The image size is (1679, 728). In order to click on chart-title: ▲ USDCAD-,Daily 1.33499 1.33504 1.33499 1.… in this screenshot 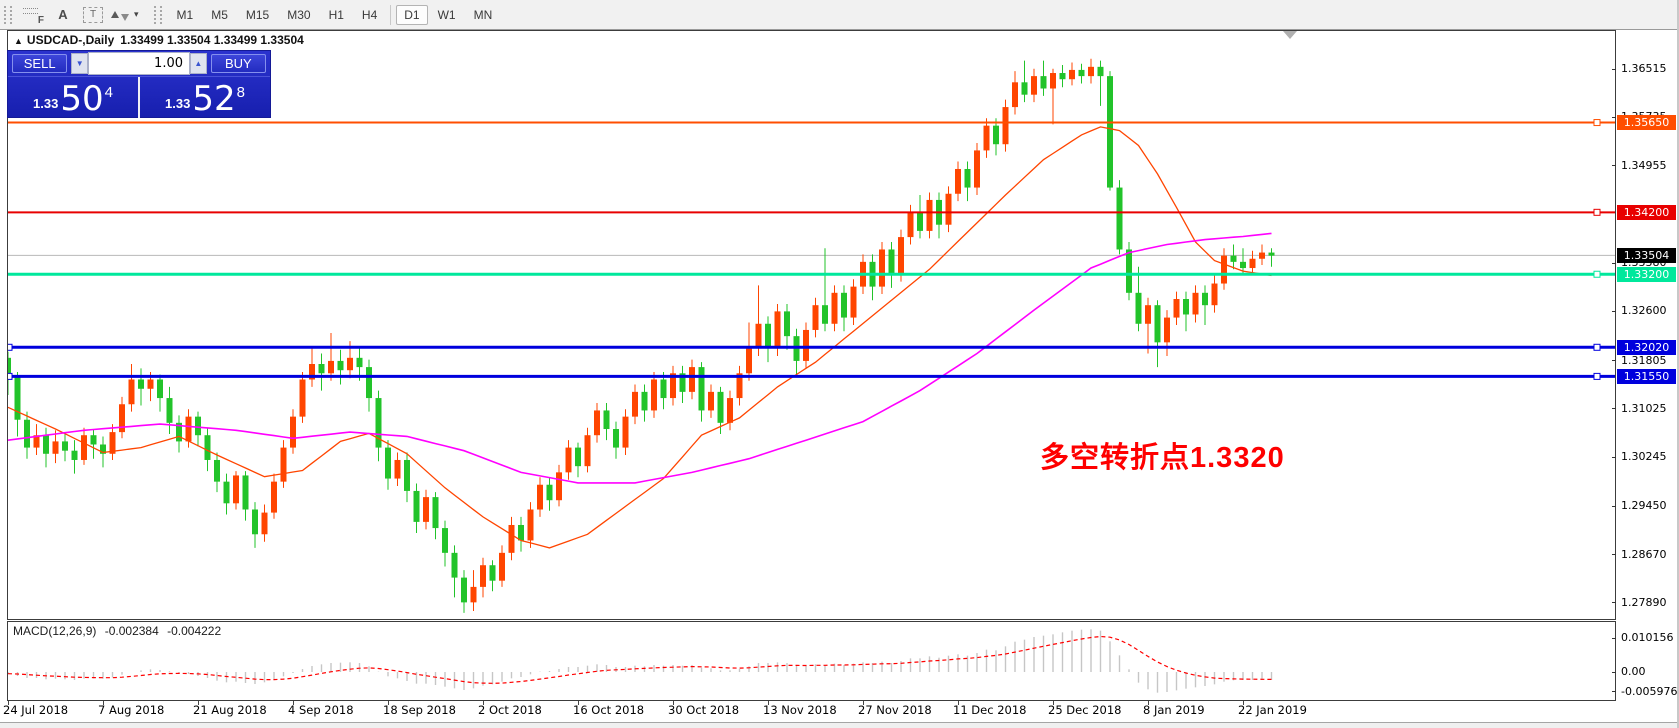, I will do `click(159, 40)`.